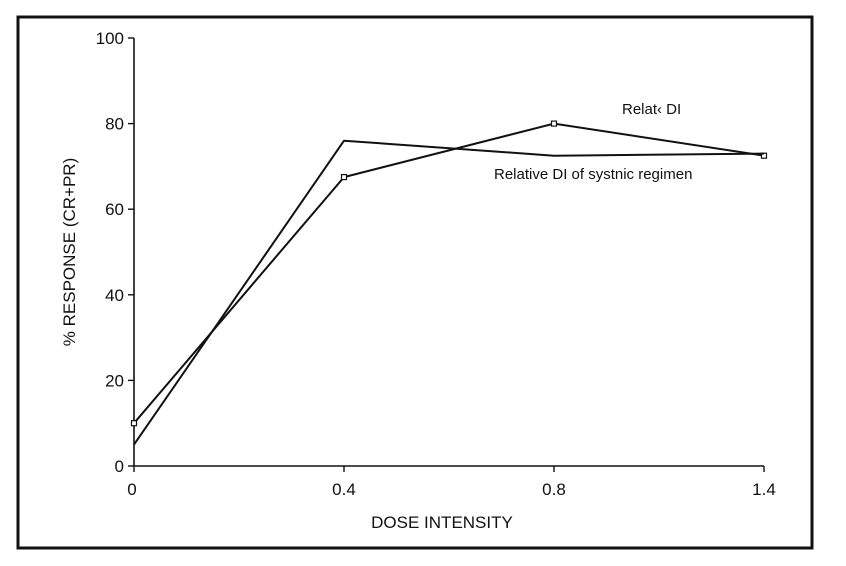 This screenshot has width=846, height=566. What do you see at coordinates (114, 124) in the screenshot?
I see `y-tick-label: 80` at bounding box center [114, 124].